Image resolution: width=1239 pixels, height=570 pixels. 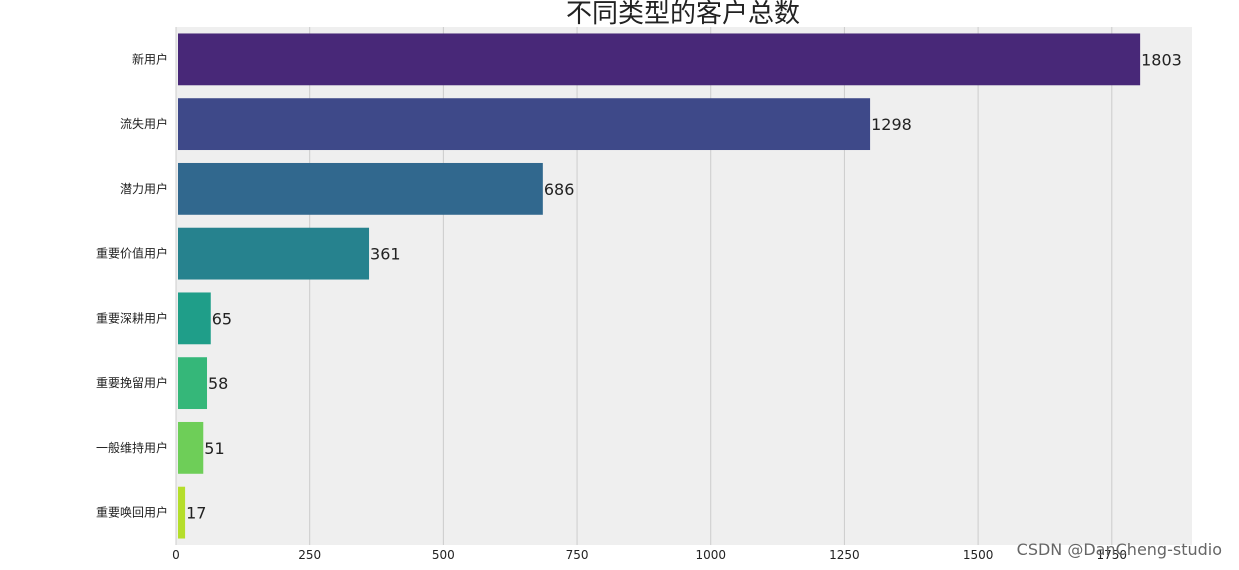 I want to click on value-label: 51, so click(x=214, y=448).